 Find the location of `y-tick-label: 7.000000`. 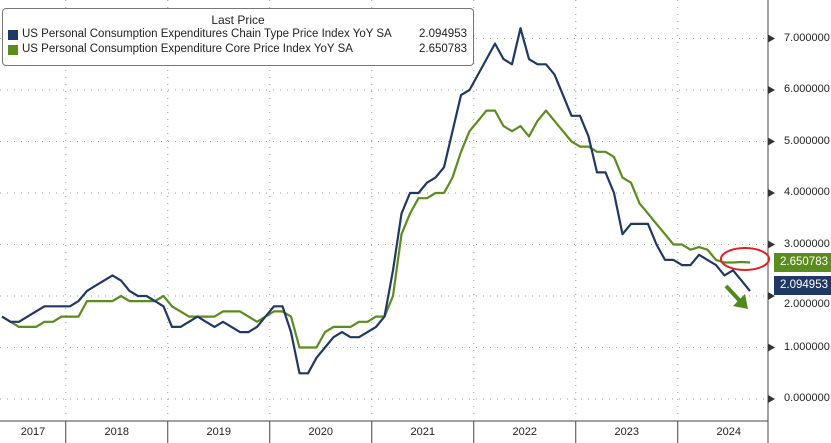

y-tick-label: 7.000000 is located at coordinates (807, 37).